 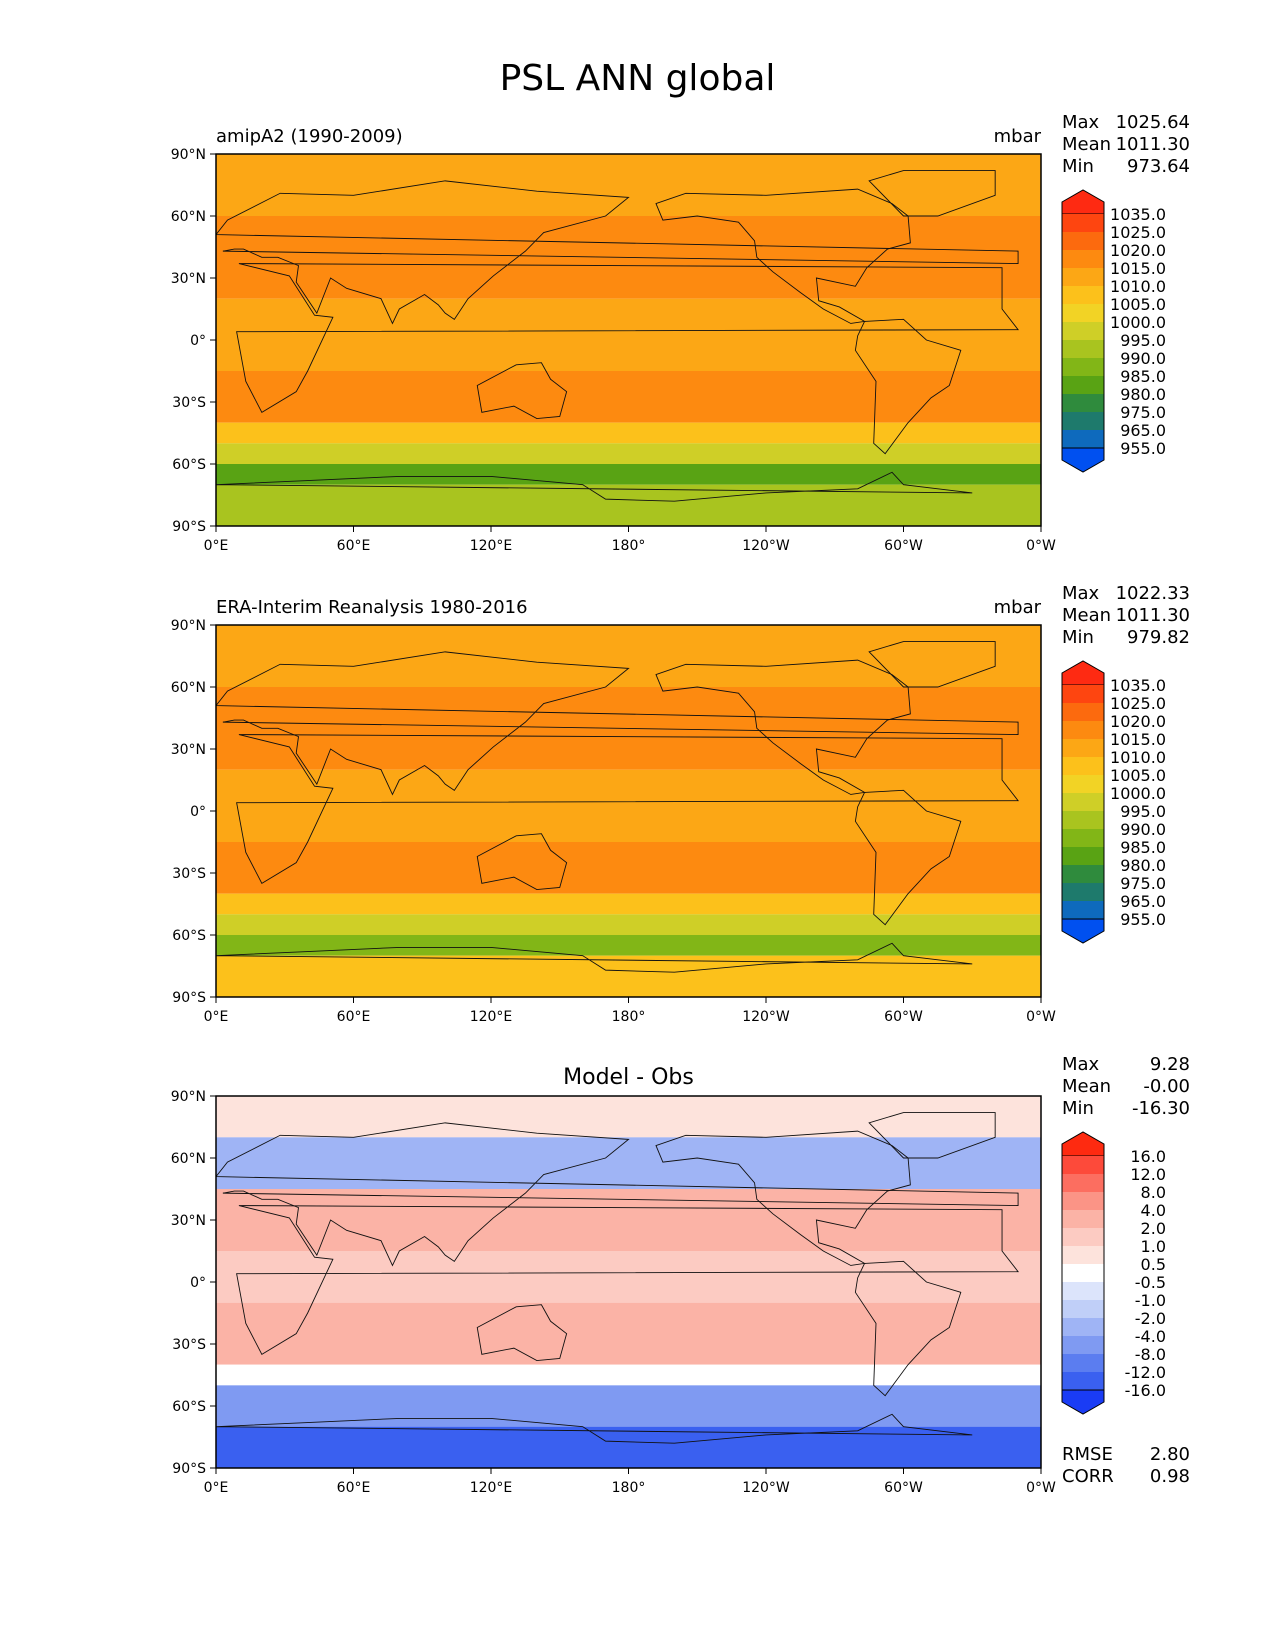 What do you see at coordinates (1150, 1318) in the screenshot?
I see `colorbar-label: -2.0` at bounding box center [1150, 1318].